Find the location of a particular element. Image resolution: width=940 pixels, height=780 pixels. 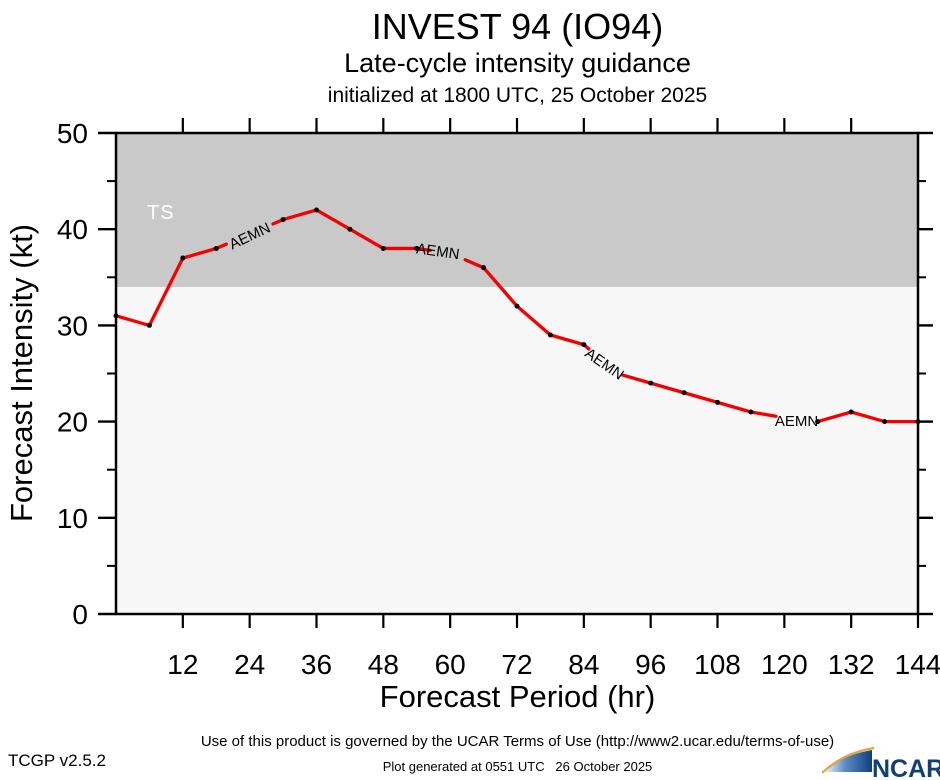

y-tick-label: 10 is located at coordinates (72, 518).